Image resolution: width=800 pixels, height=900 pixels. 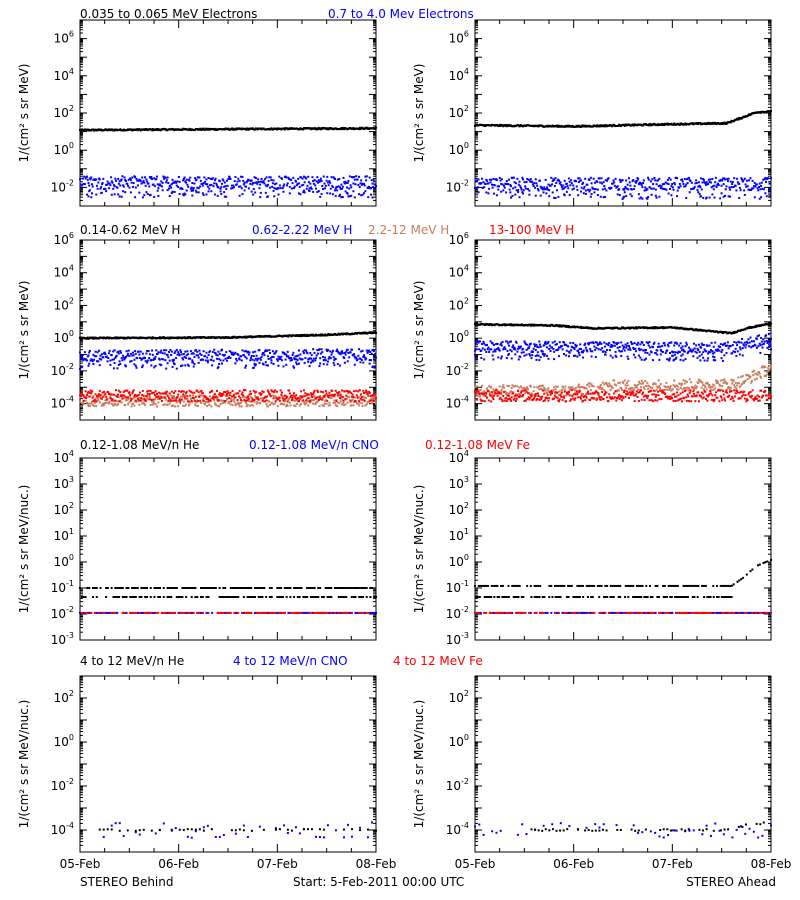 What do you see at coordinates (457, 186) in the screenshot?
I see `y-tick-label: 10⁻²` at bounding box center [457, 186].